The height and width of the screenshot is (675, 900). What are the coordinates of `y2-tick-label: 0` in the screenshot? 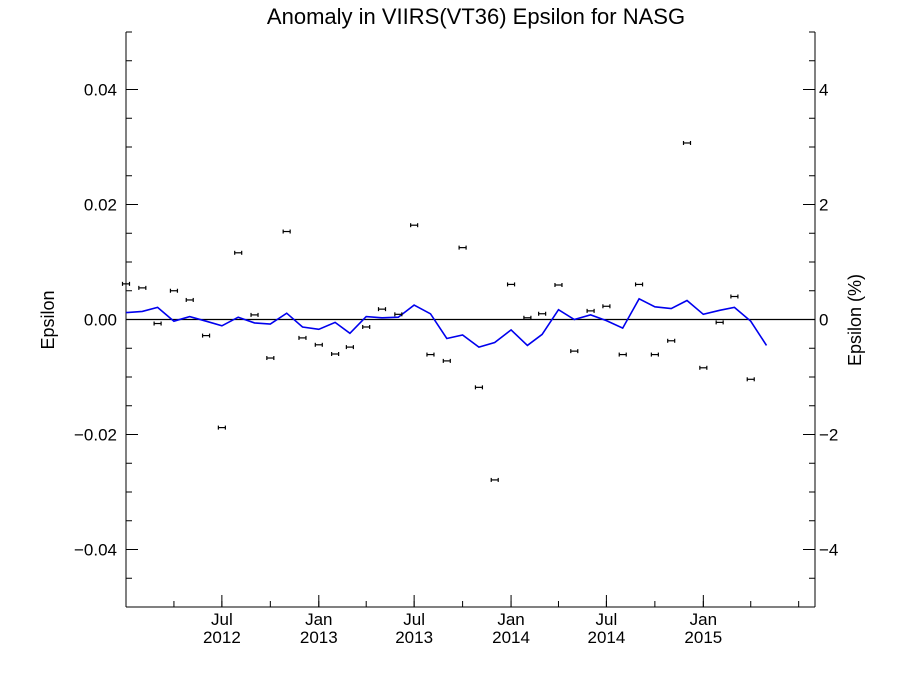 It's located at (823, 320).